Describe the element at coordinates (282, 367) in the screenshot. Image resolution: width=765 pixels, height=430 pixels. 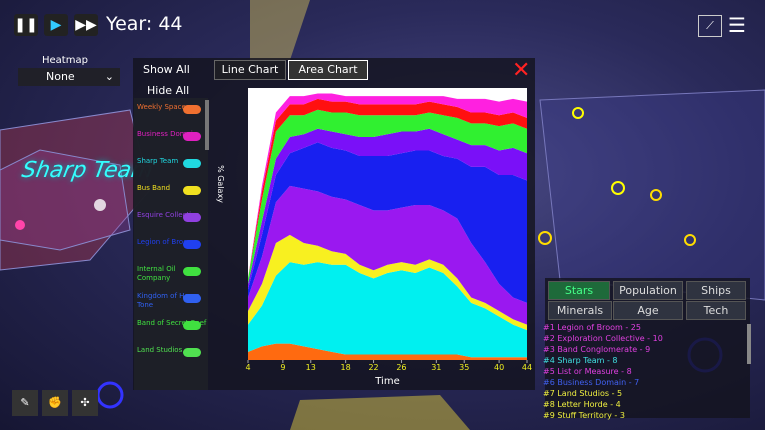
I see `x-tick-label: 9` at that location.